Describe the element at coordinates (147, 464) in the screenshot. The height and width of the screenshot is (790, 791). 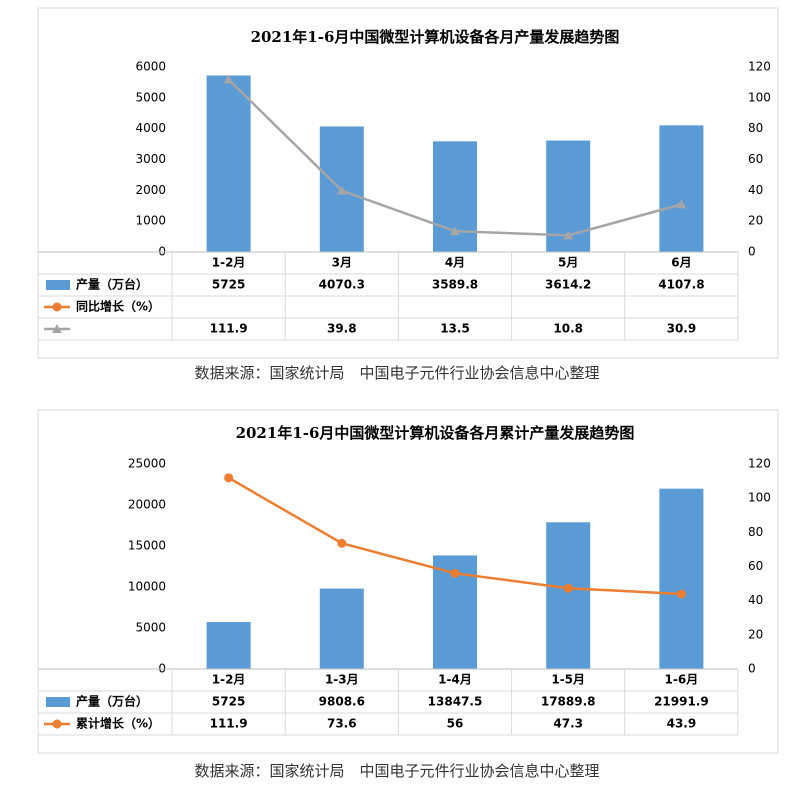
I see `y-tick-label: 25000` at that location.